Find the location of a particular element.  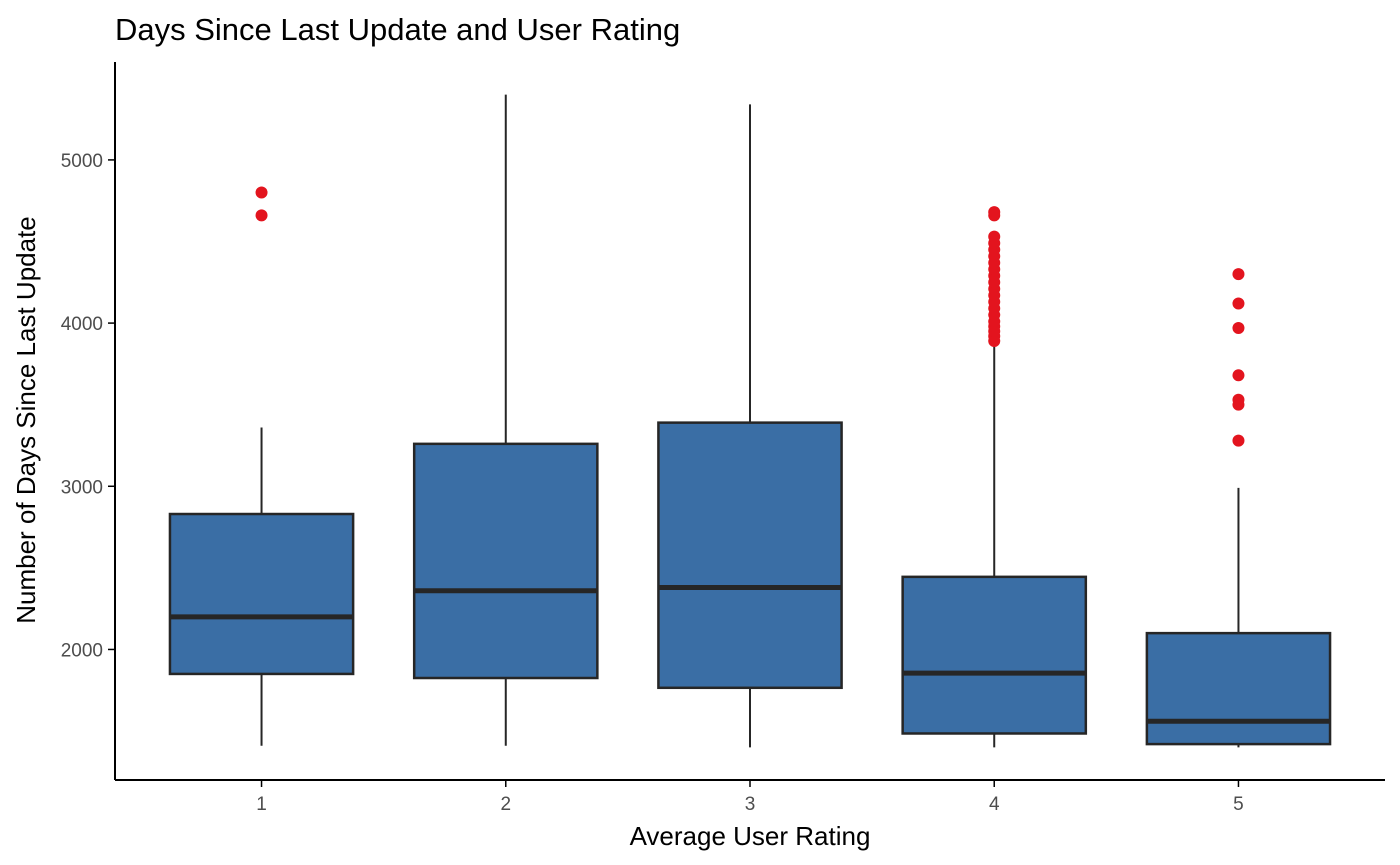

y-tick-label: 5000 is located at coordinates (82, 161).